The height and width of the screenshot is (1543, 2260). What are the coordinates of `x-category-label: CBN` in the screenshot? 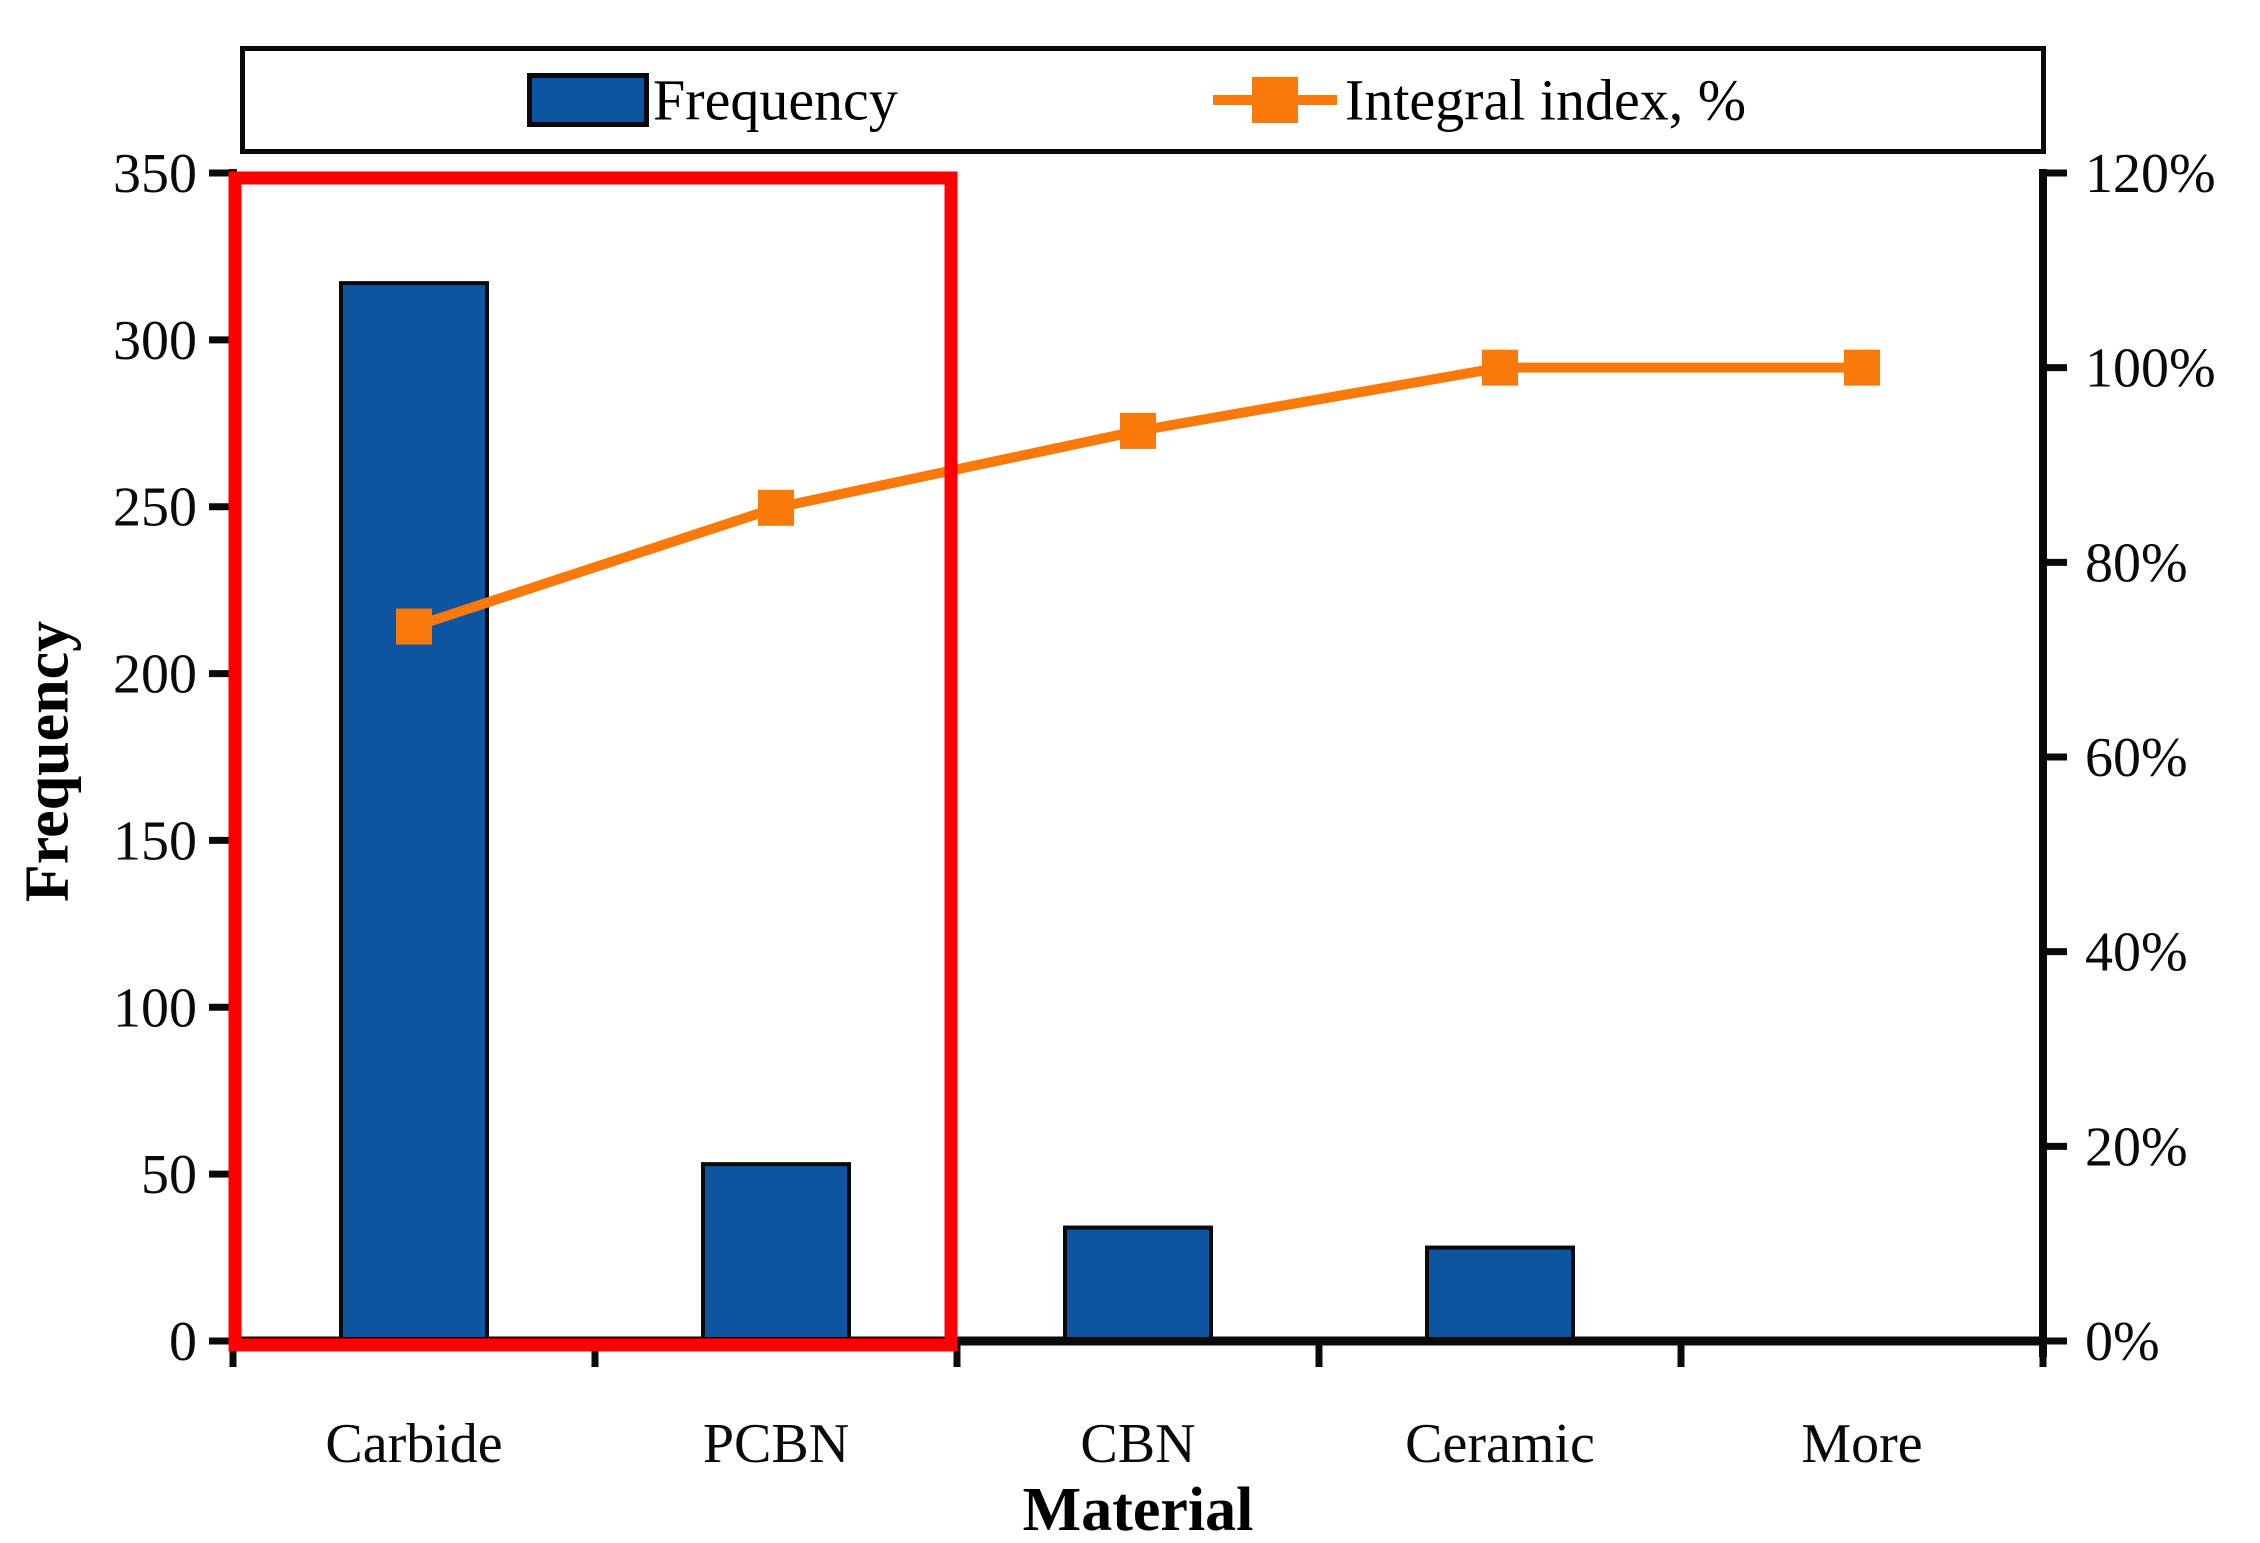 It's located at (1137, 1444).